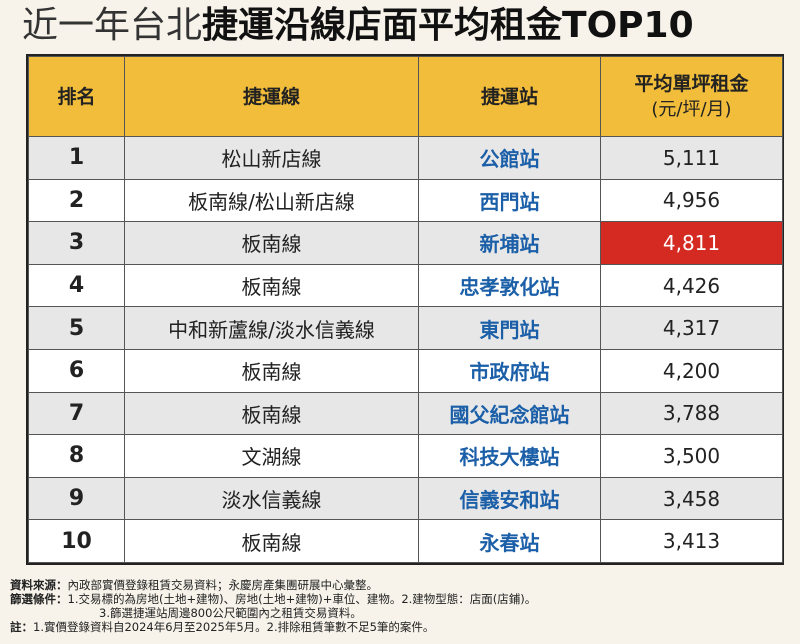 The image size is (800, 644). I want to click on title-main: 捷運沿線店面平均租金TOP10, so click(448, 25).